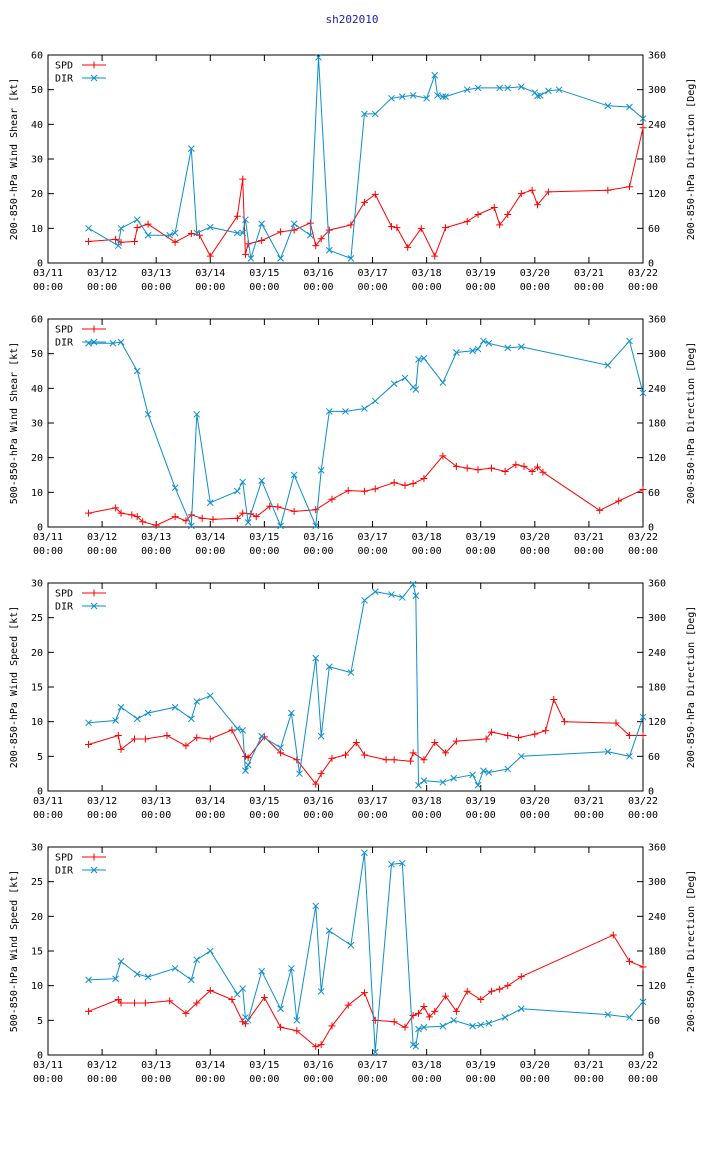  What do you see at coordinates (40, 528) in the screenshot?
I see `y-tick-label: 0` at bounding box center [40, 528].